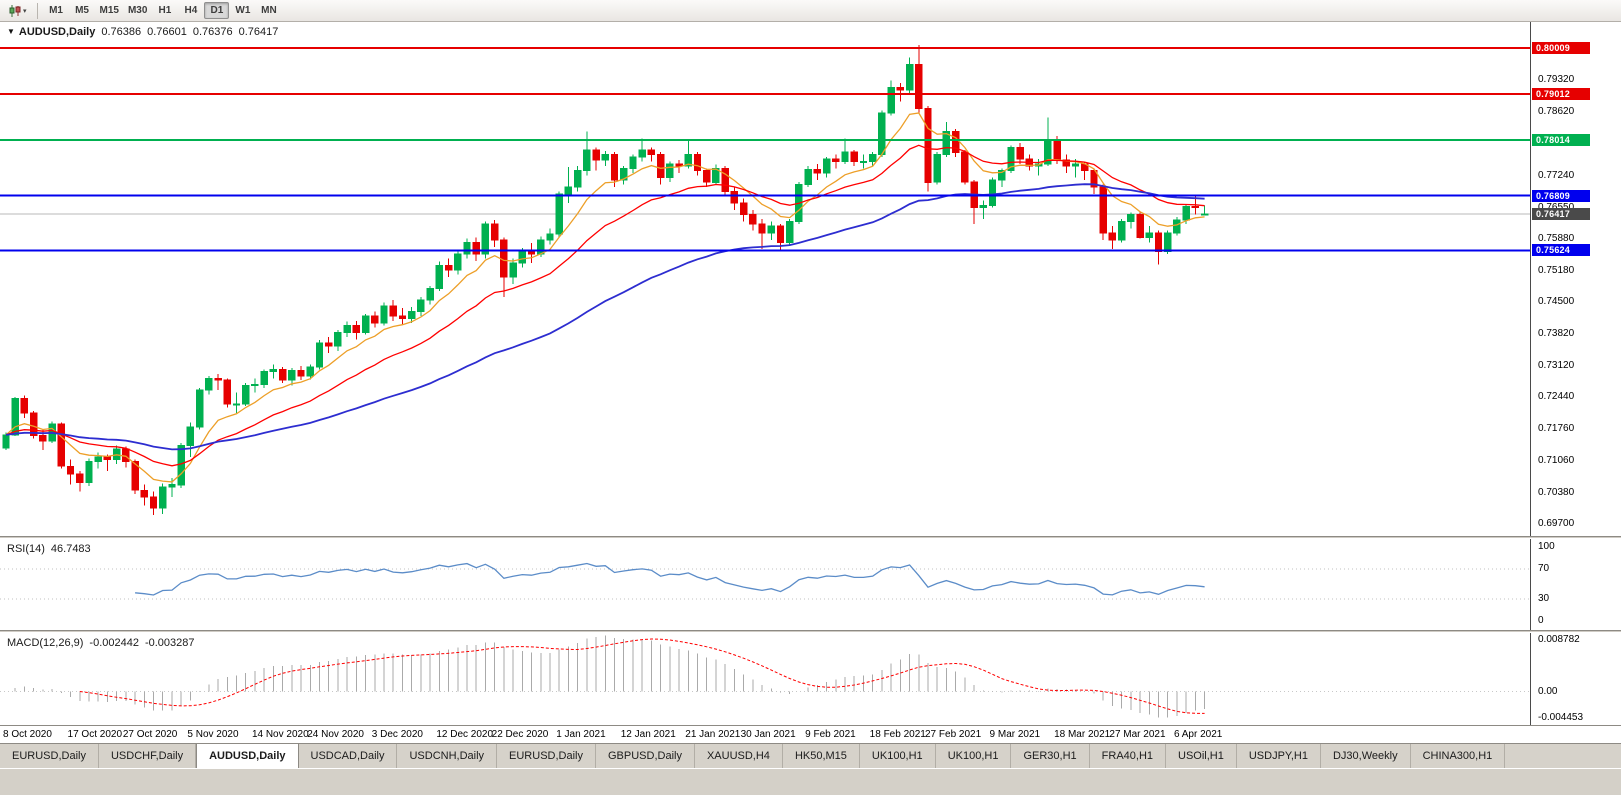 The height and width of the screenshot is (795, 1621). Describe the element at coordinates (212, 32) in the screenshot. I see `ohlc-low: 0.76376` at that location.